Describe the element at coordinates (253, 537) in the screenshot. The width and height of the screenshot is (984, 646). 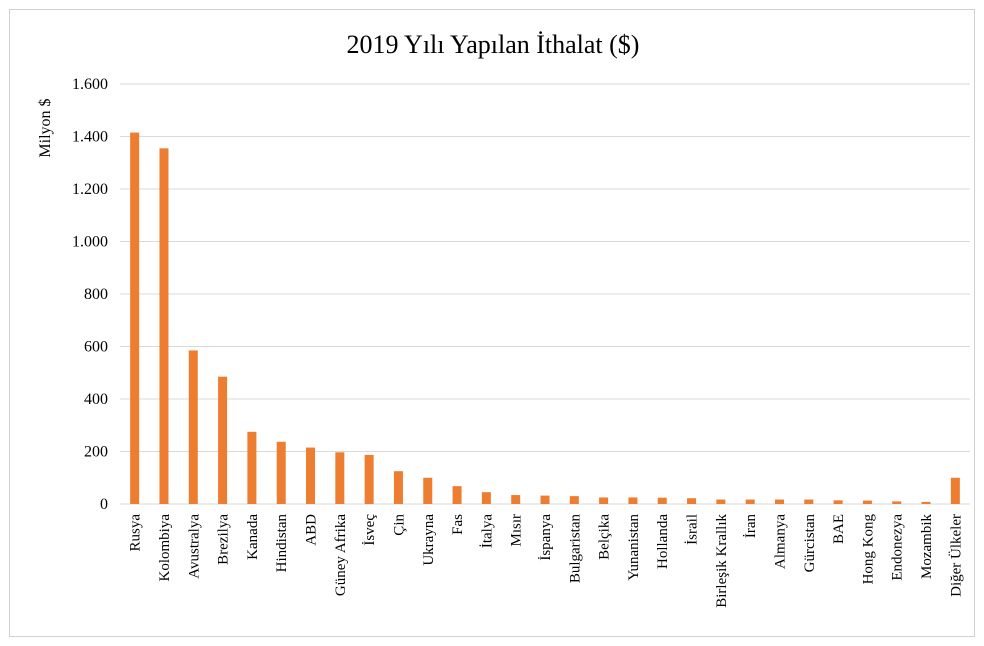
I see `x-tick-label: Kanada` at that location.